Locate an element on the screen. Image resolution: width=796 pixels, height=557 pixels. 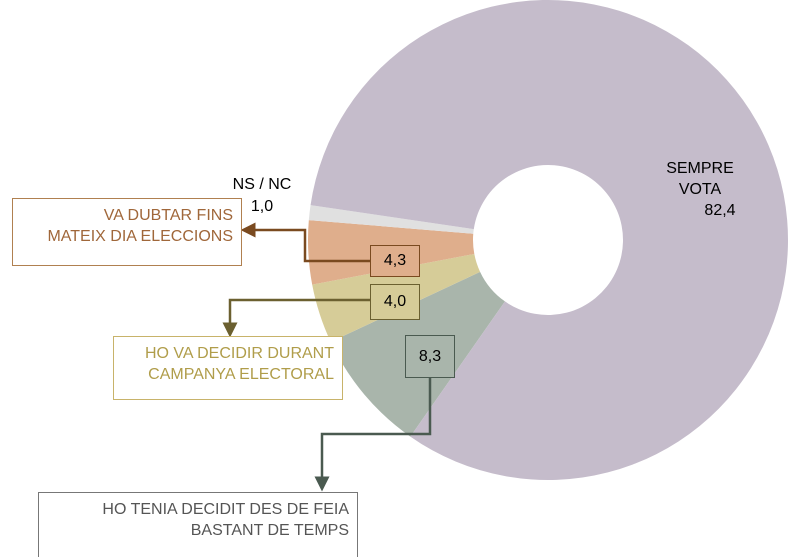
value-label: 82,4 is located at coordinates (720, 210).